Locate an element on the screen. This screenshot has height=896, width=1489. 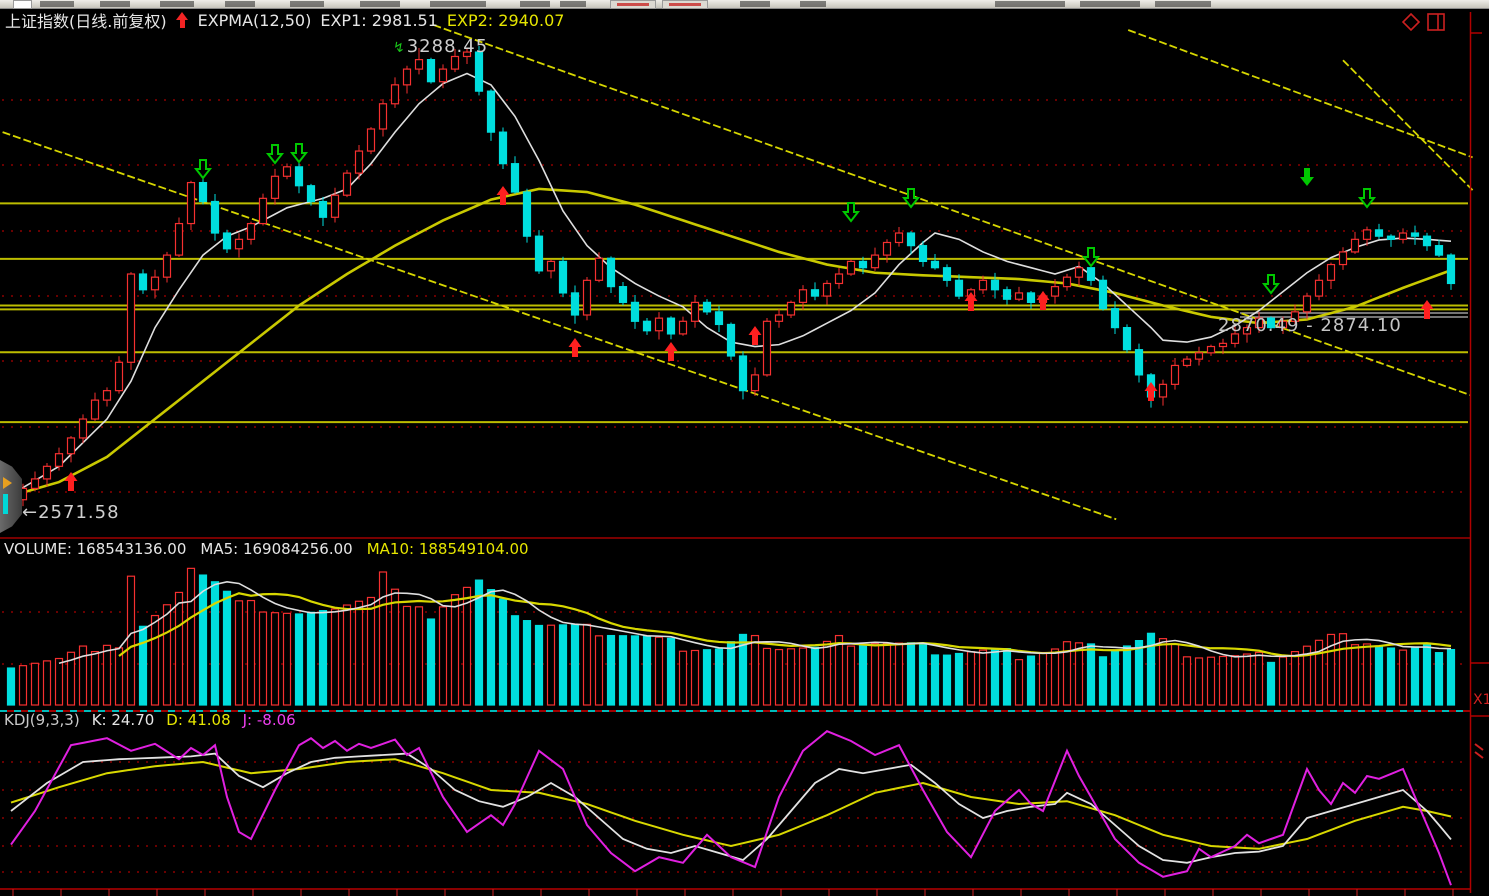
pane-x1-label: X1 is located at coordinates (1481, 700).